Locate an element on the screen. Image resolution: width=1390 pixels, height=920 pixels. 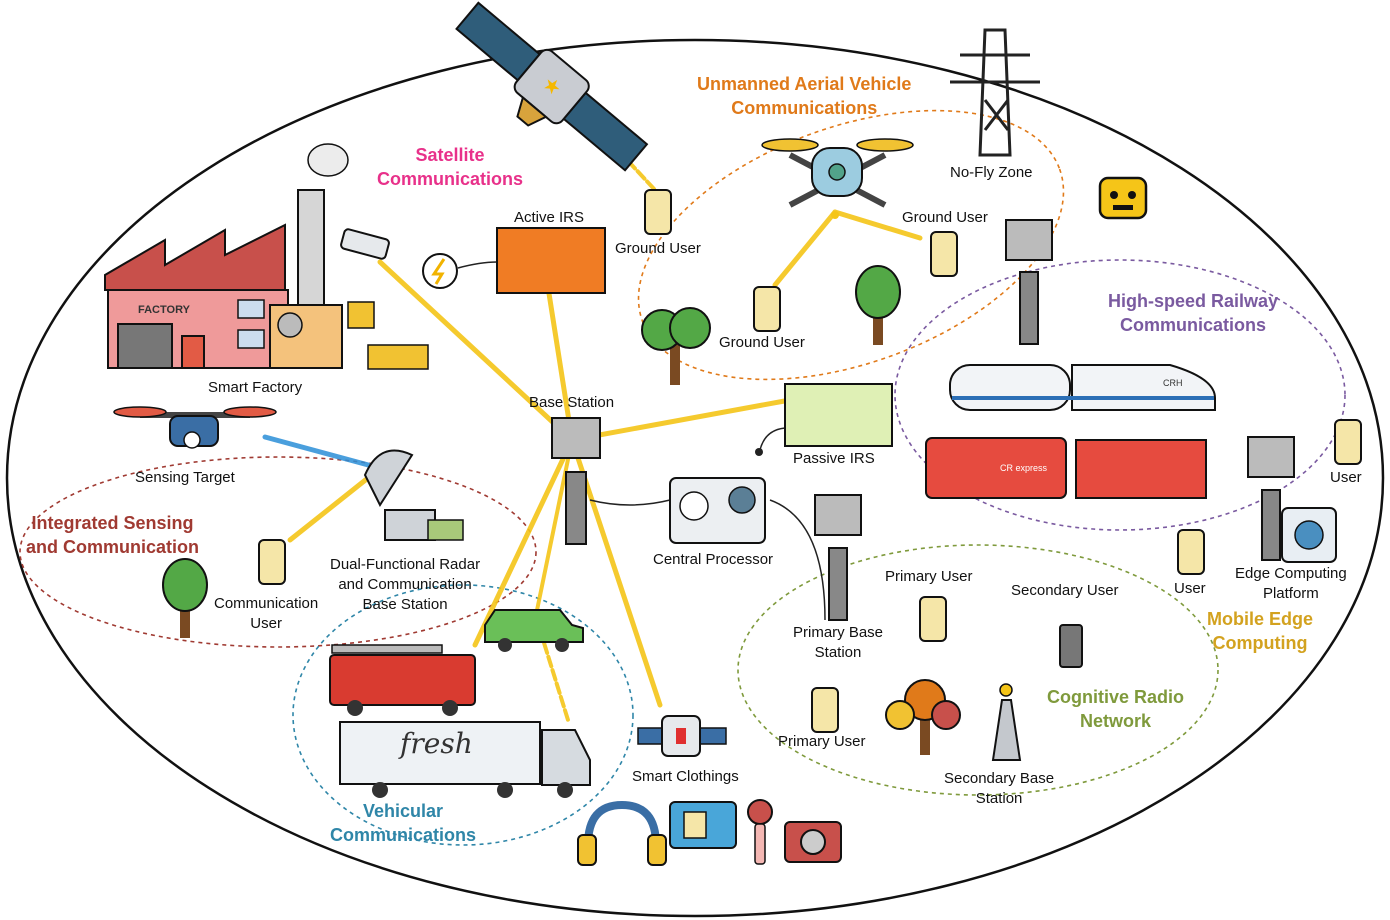
bullet-train-icon is located at coordinates (1082, 387).